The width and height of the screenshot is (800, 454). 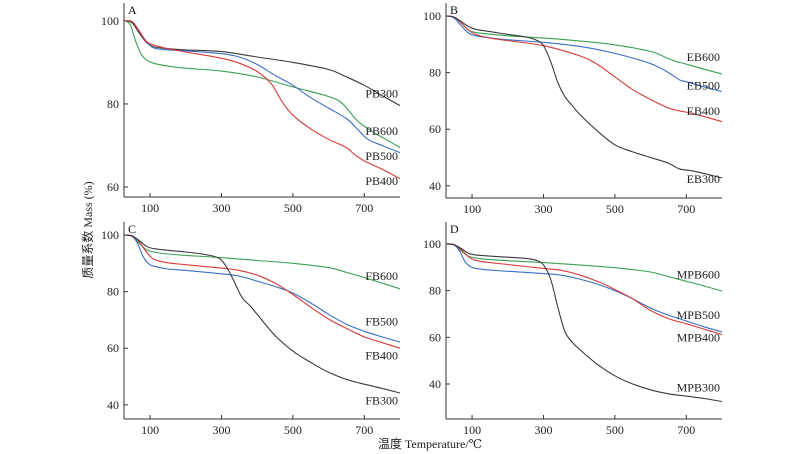 I want to click on series-line-fb500, so click(x=262, y=288).